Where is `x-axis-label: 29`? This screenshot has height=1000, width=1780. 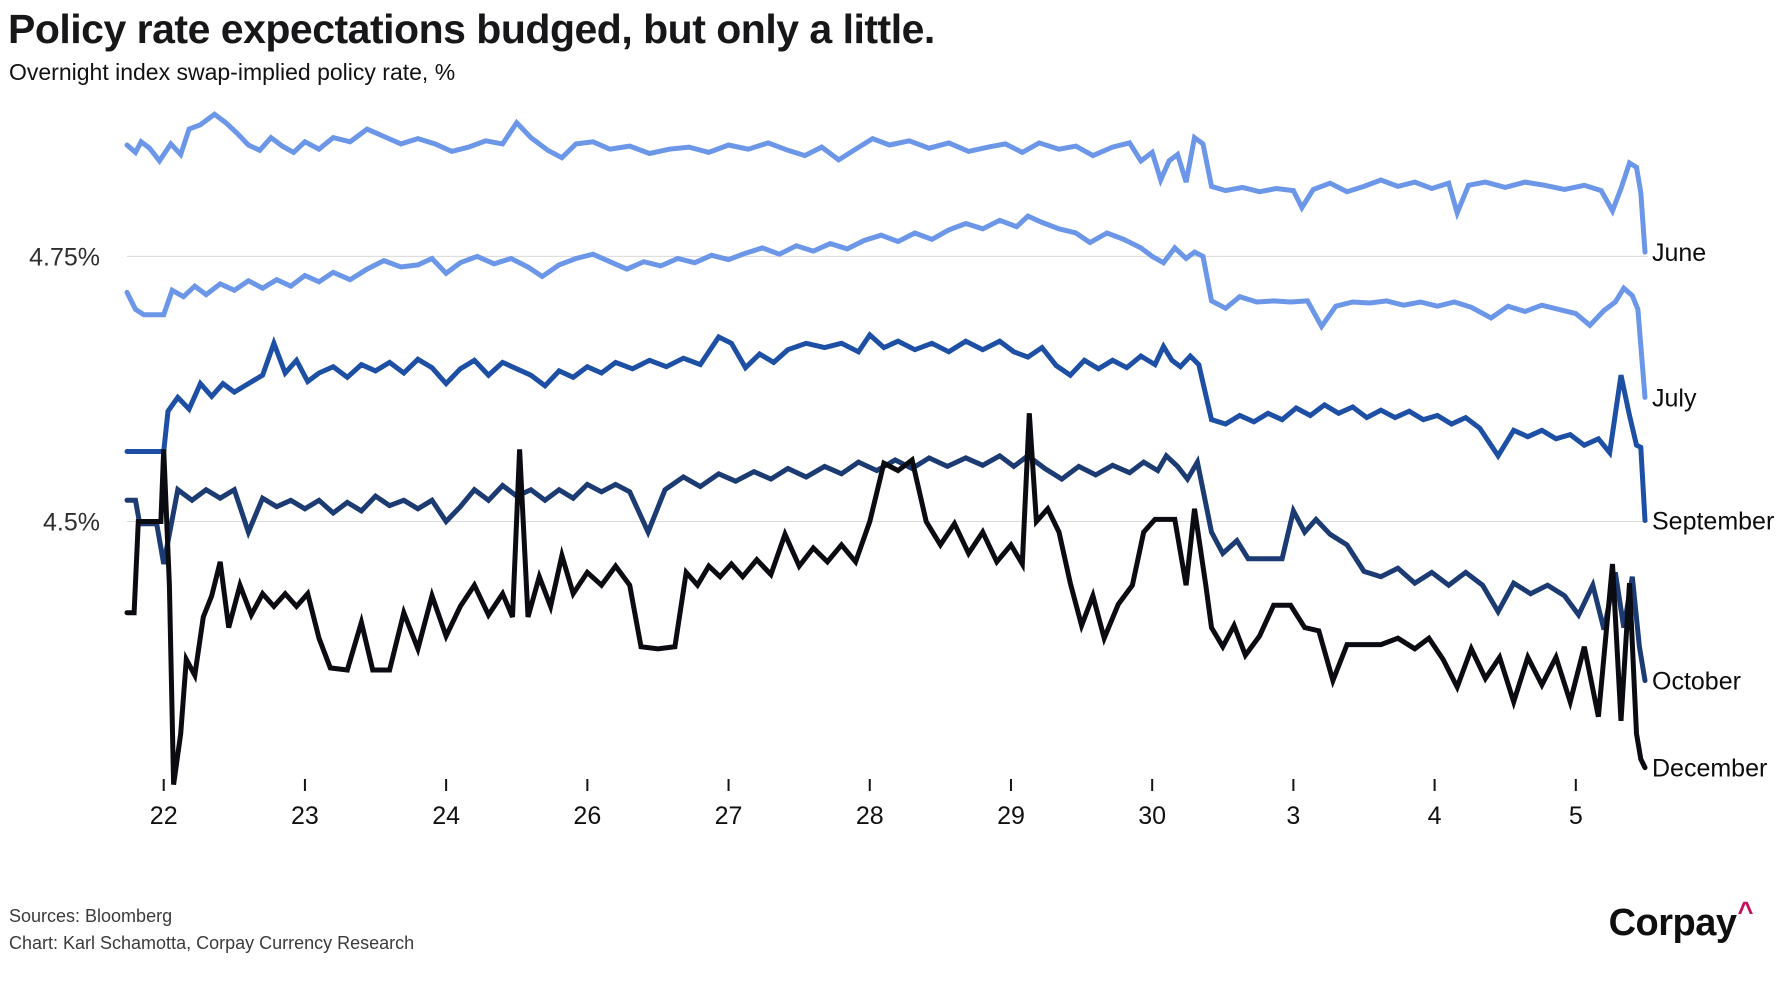
x-axis-label: 29 is located at coordinates (1011, 816).